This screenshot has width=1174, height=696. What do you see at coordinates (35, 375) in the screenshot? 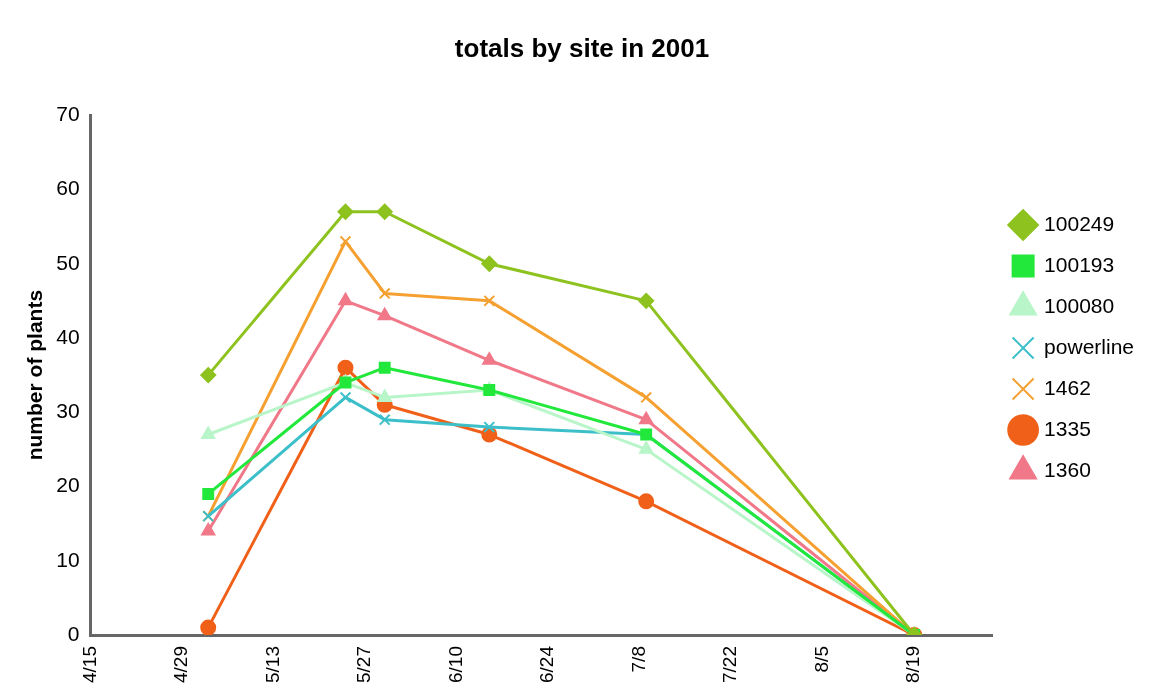
I see `y-axis-title: number of plants` at bounding box center [35, 375].